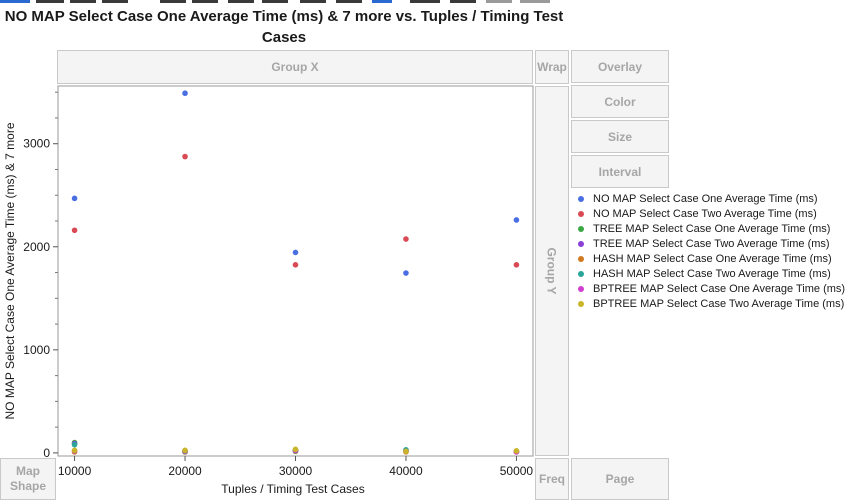 The width and height of the screenshot is (866, 500). What do you see at coordinates (75, 471) in the screenshot?
I see `x-tick-label: 10000` at bounding box center [75, 471].